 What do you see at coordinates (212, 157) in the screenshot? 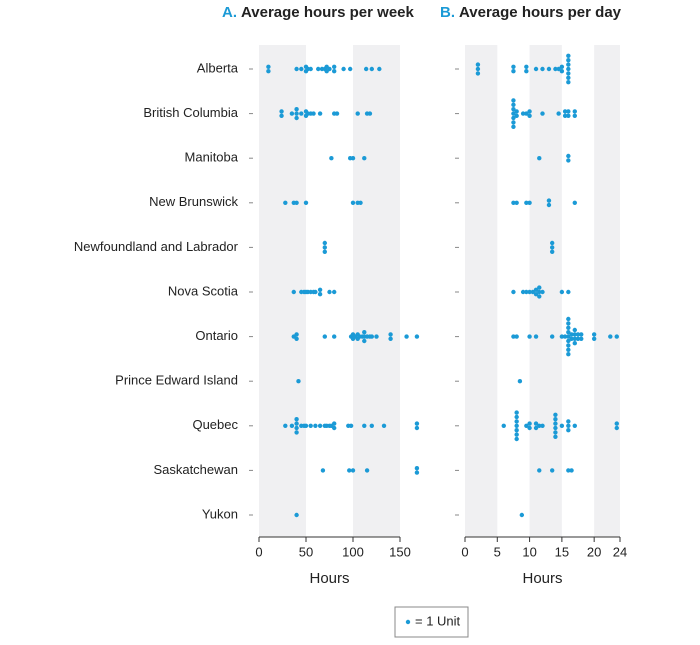
I see `category-label: Manitoba` at bounding box center [212, 157].